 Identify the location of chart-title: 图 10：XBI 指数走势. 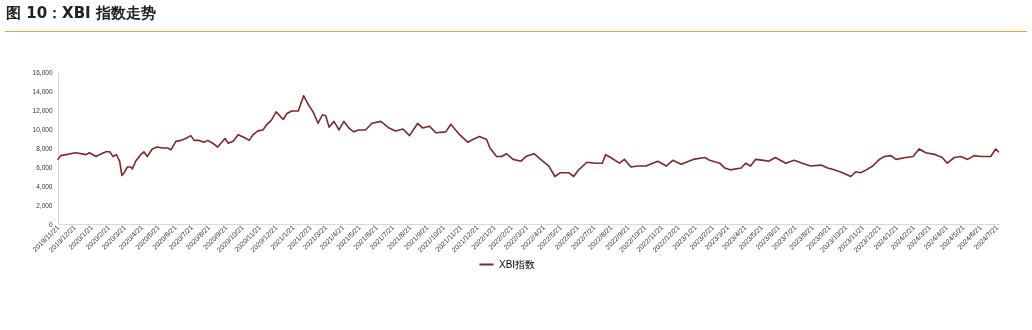
(81, 13).